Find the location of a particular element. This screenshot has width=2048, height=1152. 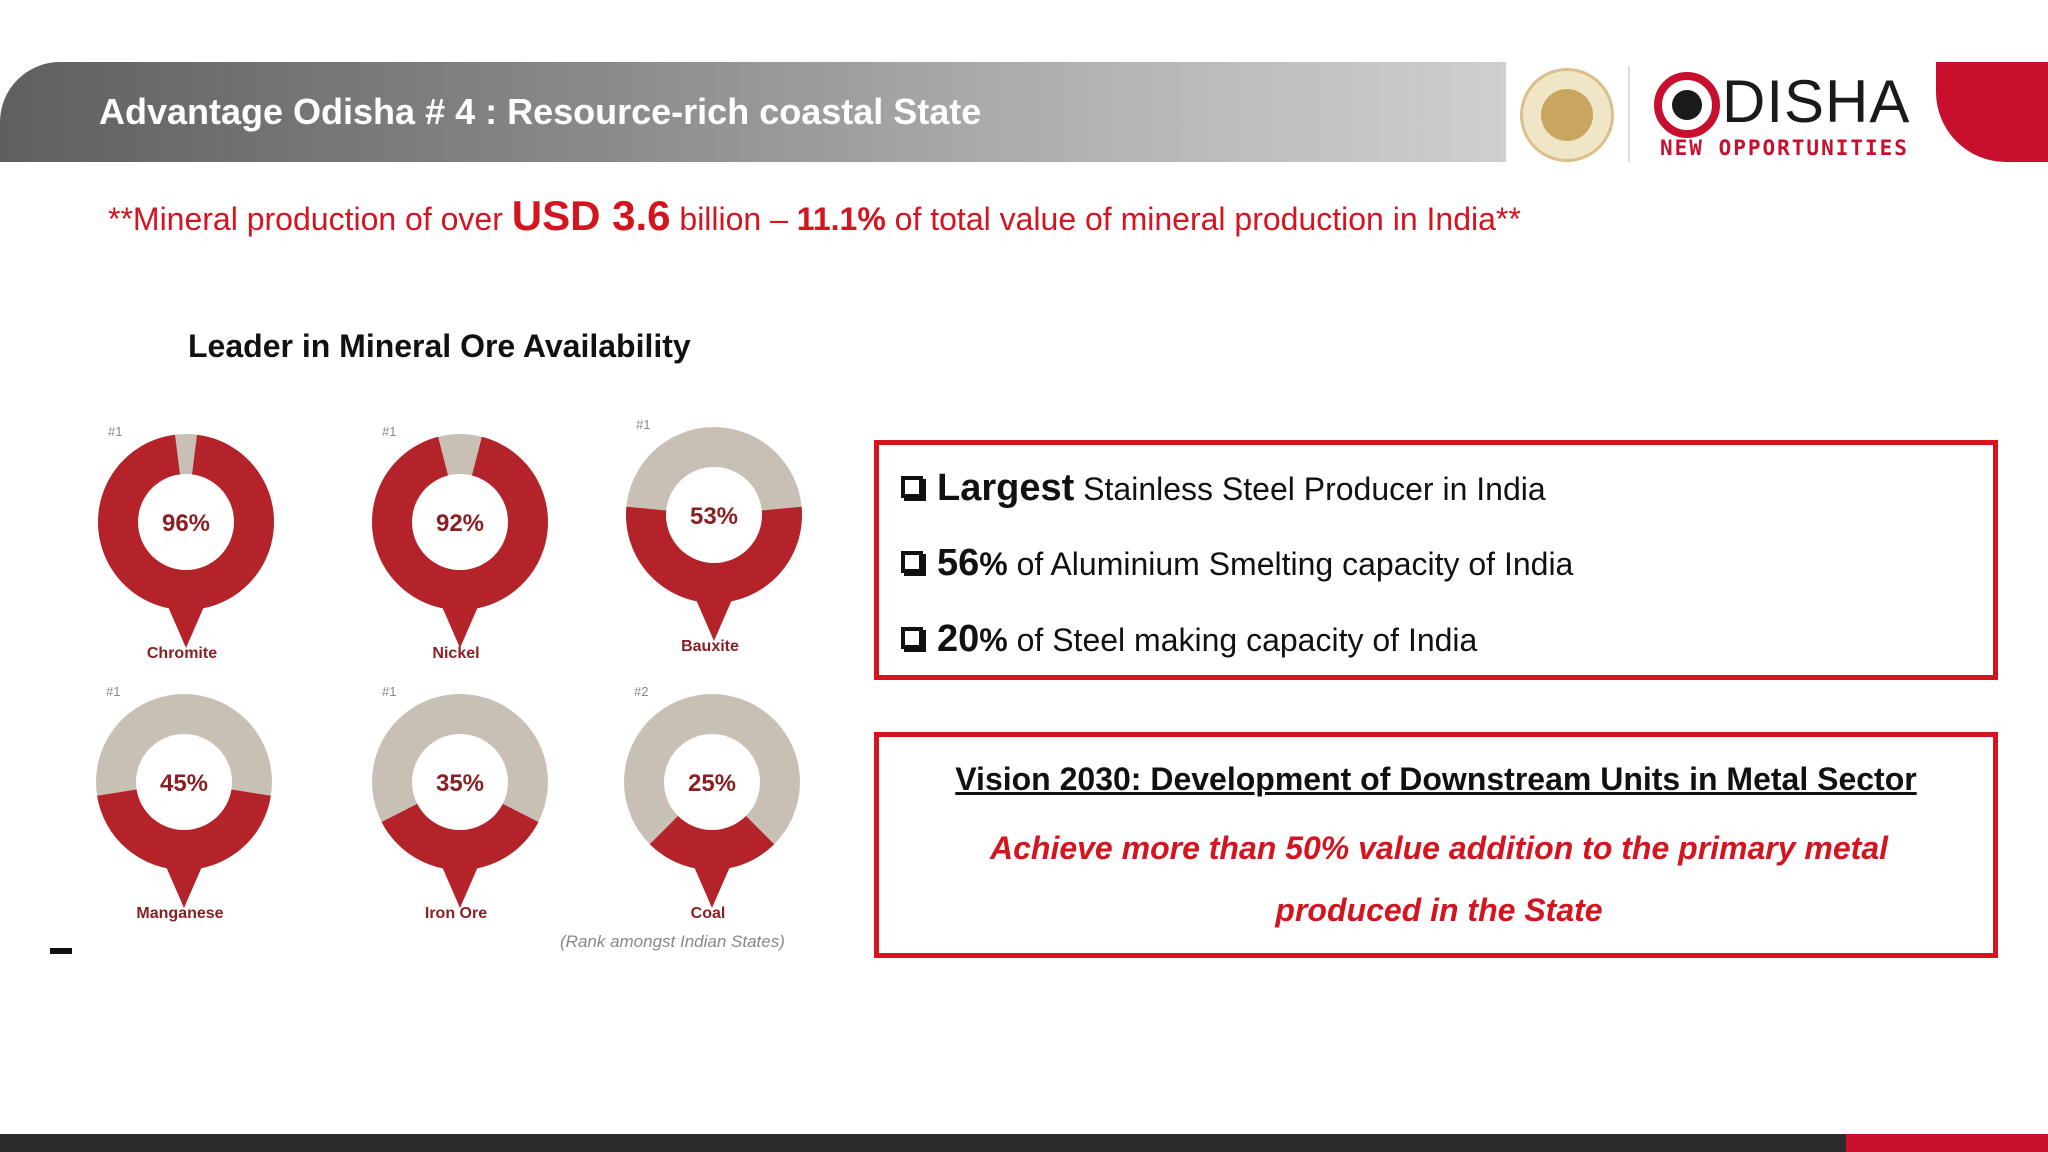

headline-amount: USD 3.6 is located at coordinates (591, 215).